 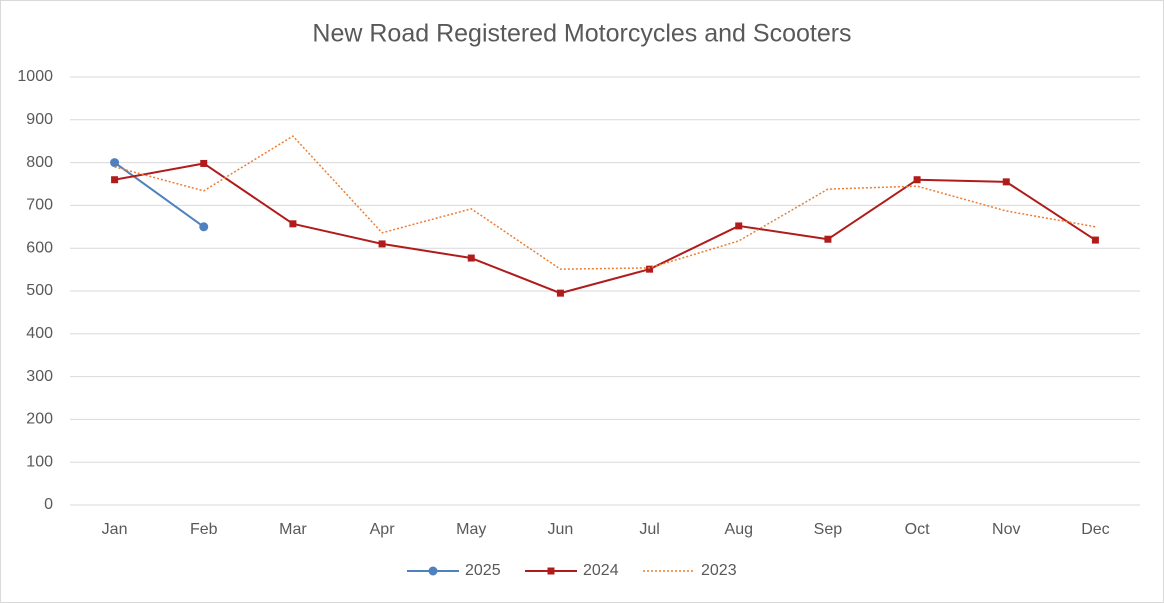 I want to click on y-tick-label: 700, so click(x=39, y=205).